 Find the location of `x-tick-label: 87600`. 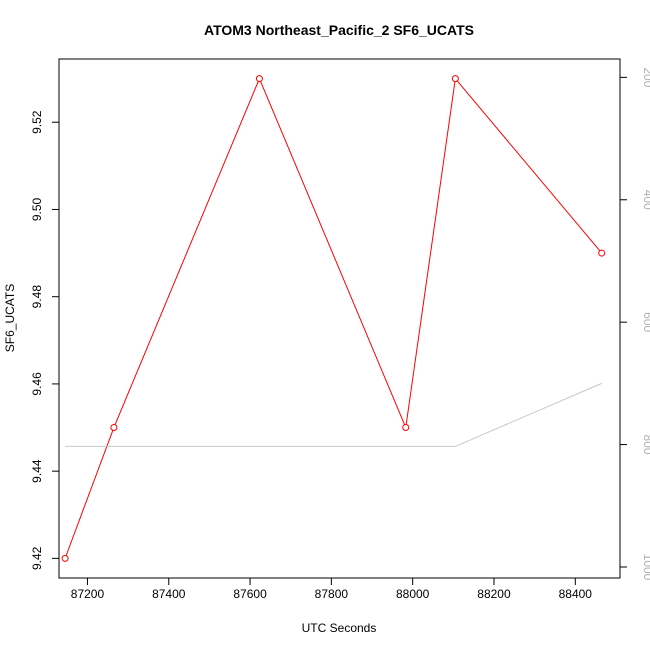

x-tick-label: 87600 is located at coordinates (250, 594).